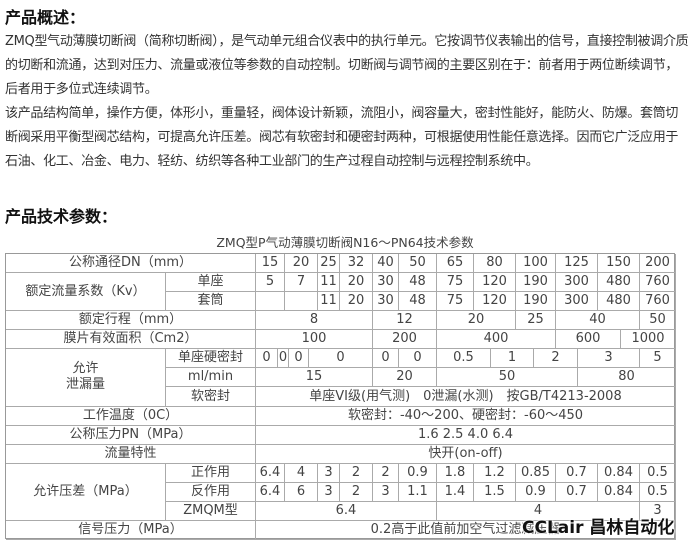 The image size is (690, 547). I want to click on dn-value: 50, so click(418, 264).